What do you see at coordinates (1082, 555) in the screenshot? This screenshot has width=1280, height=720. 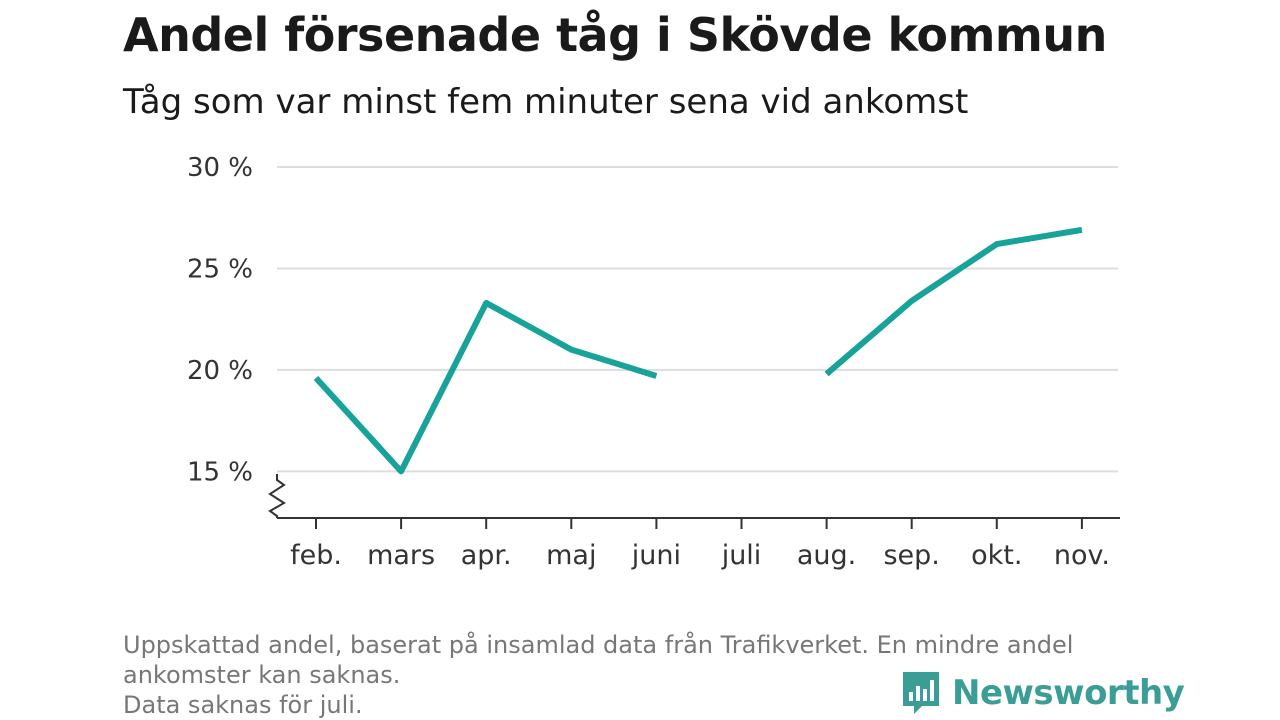 I see `x-tick-label: nov.` at bounding box center [1082, 555].